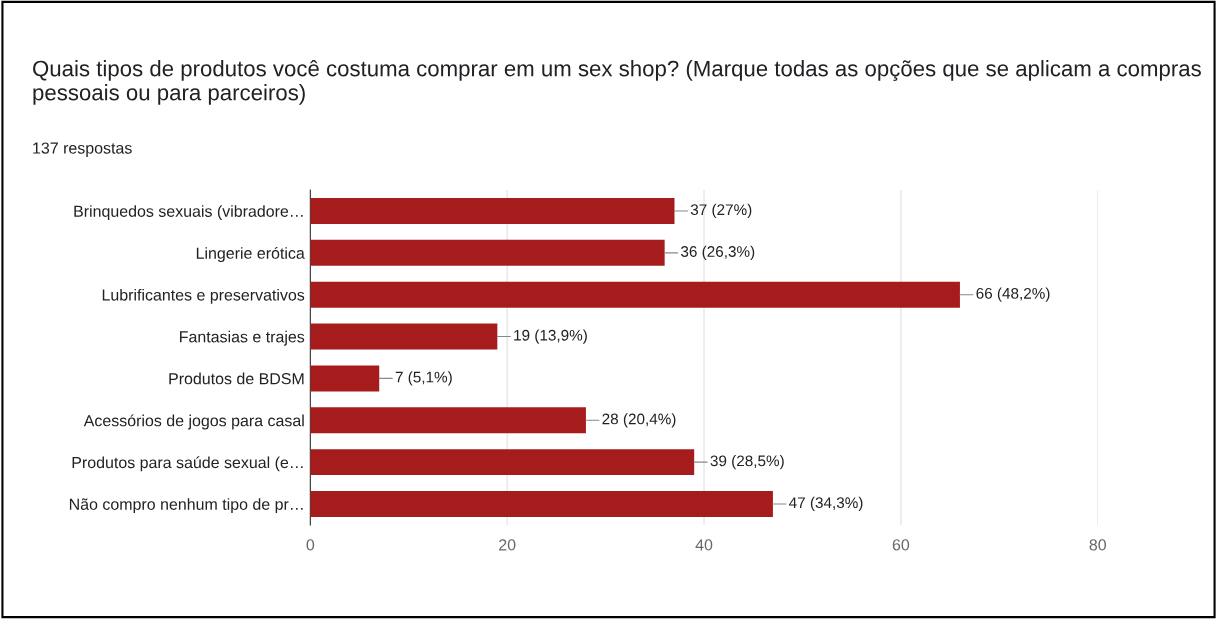  I want to click on y-tick-label: Lingerie erótica, so click(250, 254).